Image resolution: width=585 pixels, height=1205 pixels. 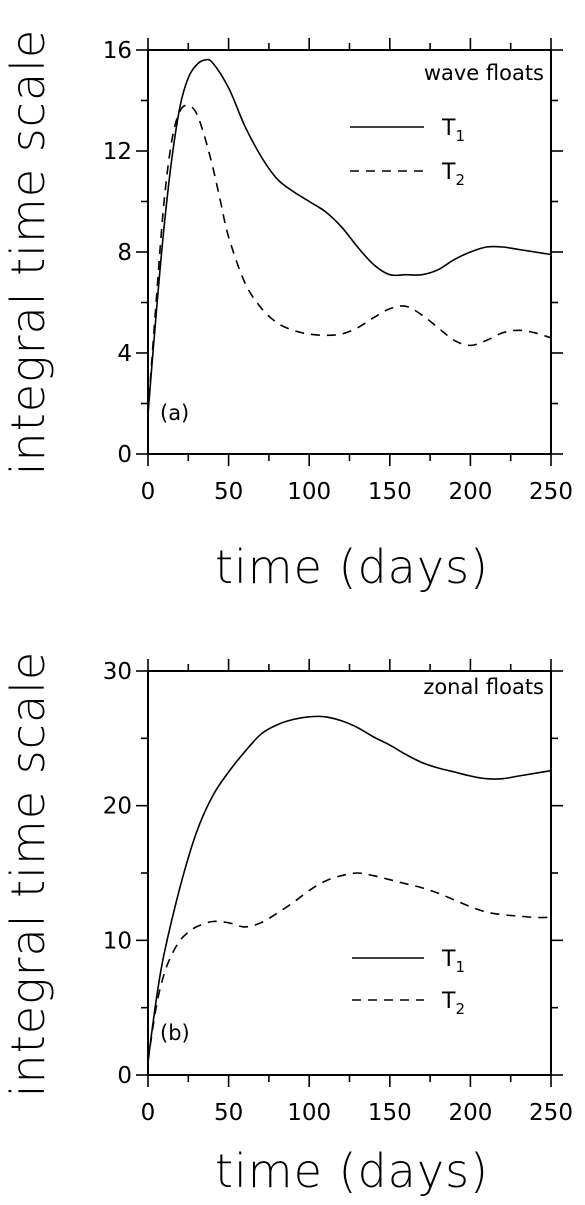 What do you see at coordinates (117, 941) in the screenshot?
I see `y-tick-label: 10` at bounding box center [117, 941].